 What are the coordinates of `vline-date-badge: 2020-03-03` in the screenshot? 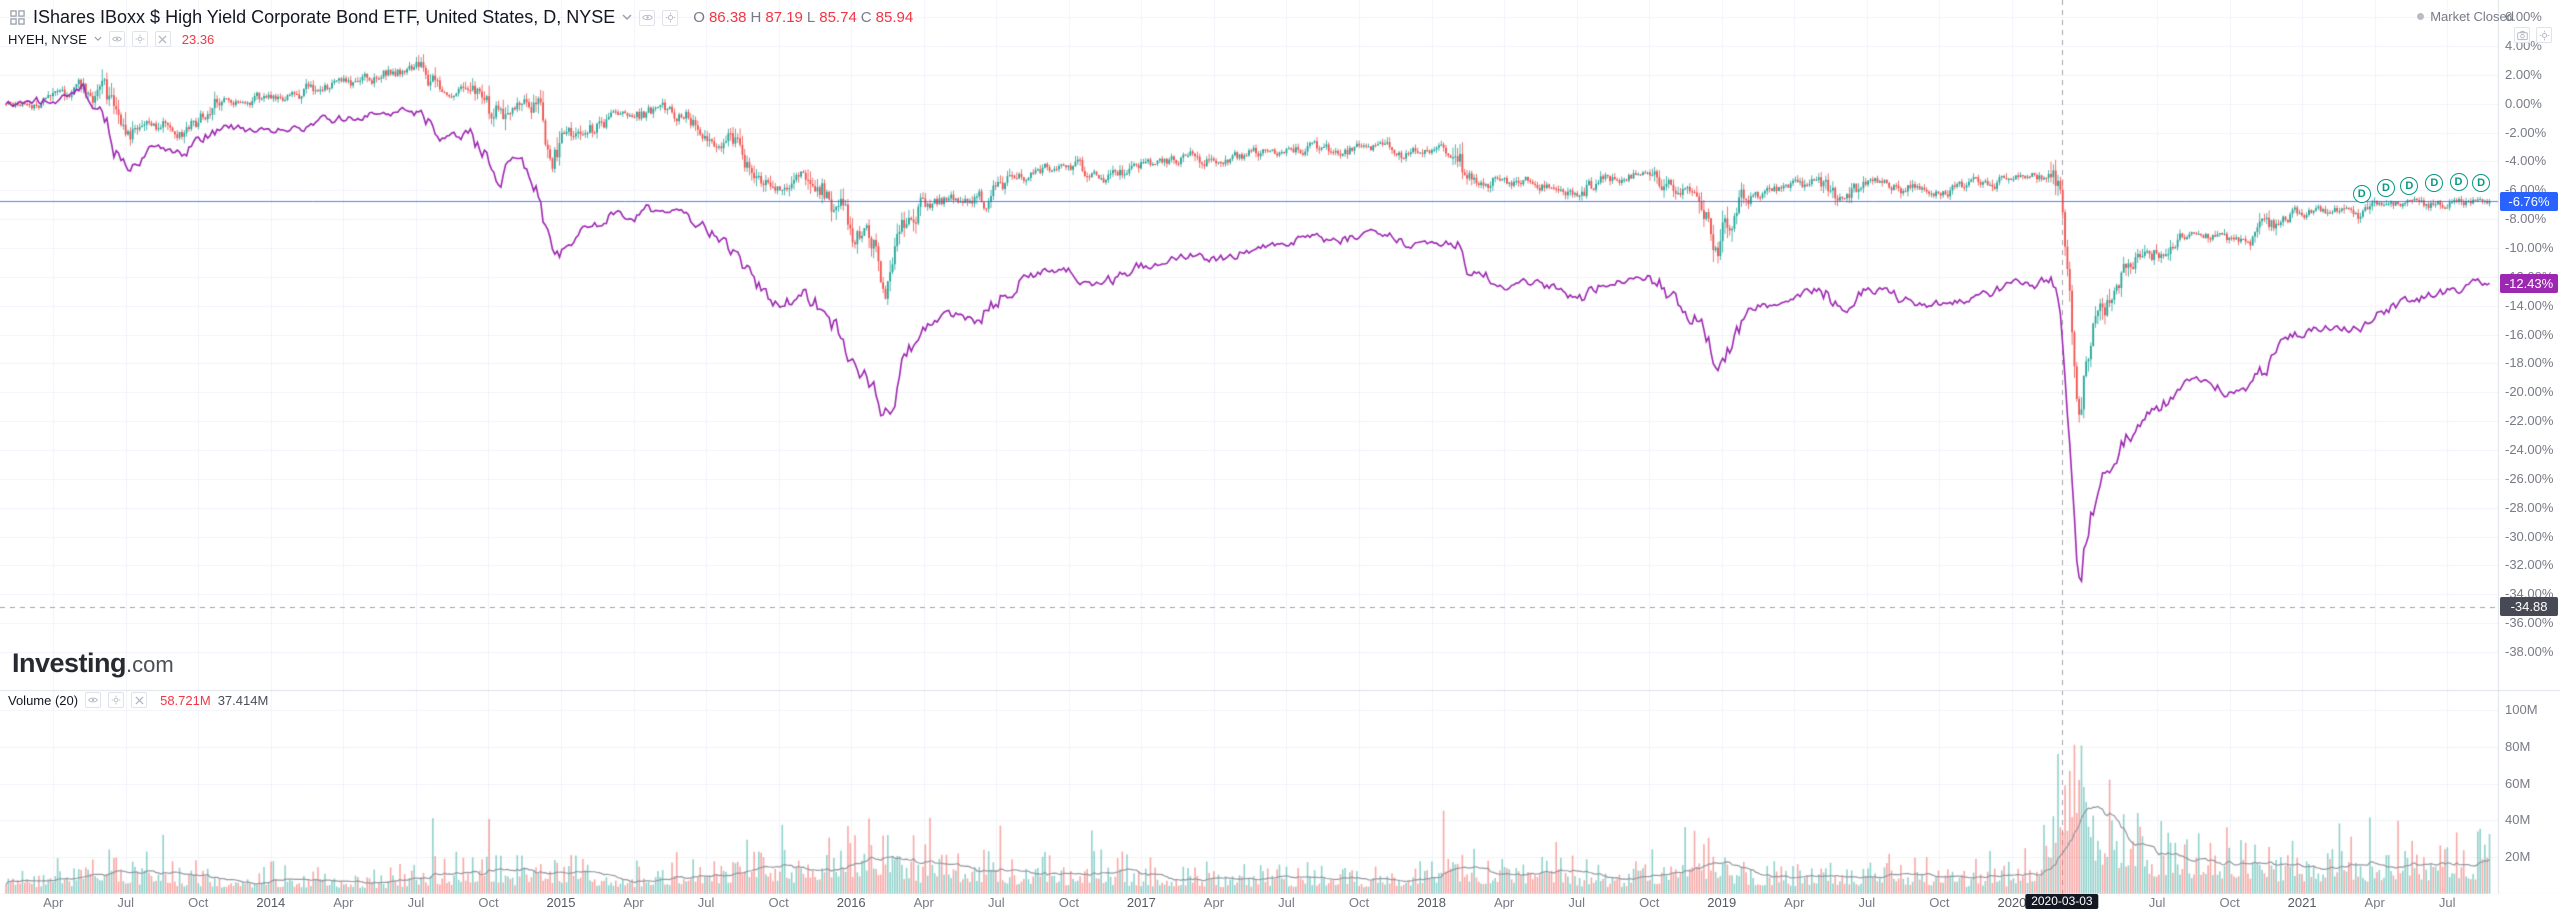 It's located at (2062, 901).